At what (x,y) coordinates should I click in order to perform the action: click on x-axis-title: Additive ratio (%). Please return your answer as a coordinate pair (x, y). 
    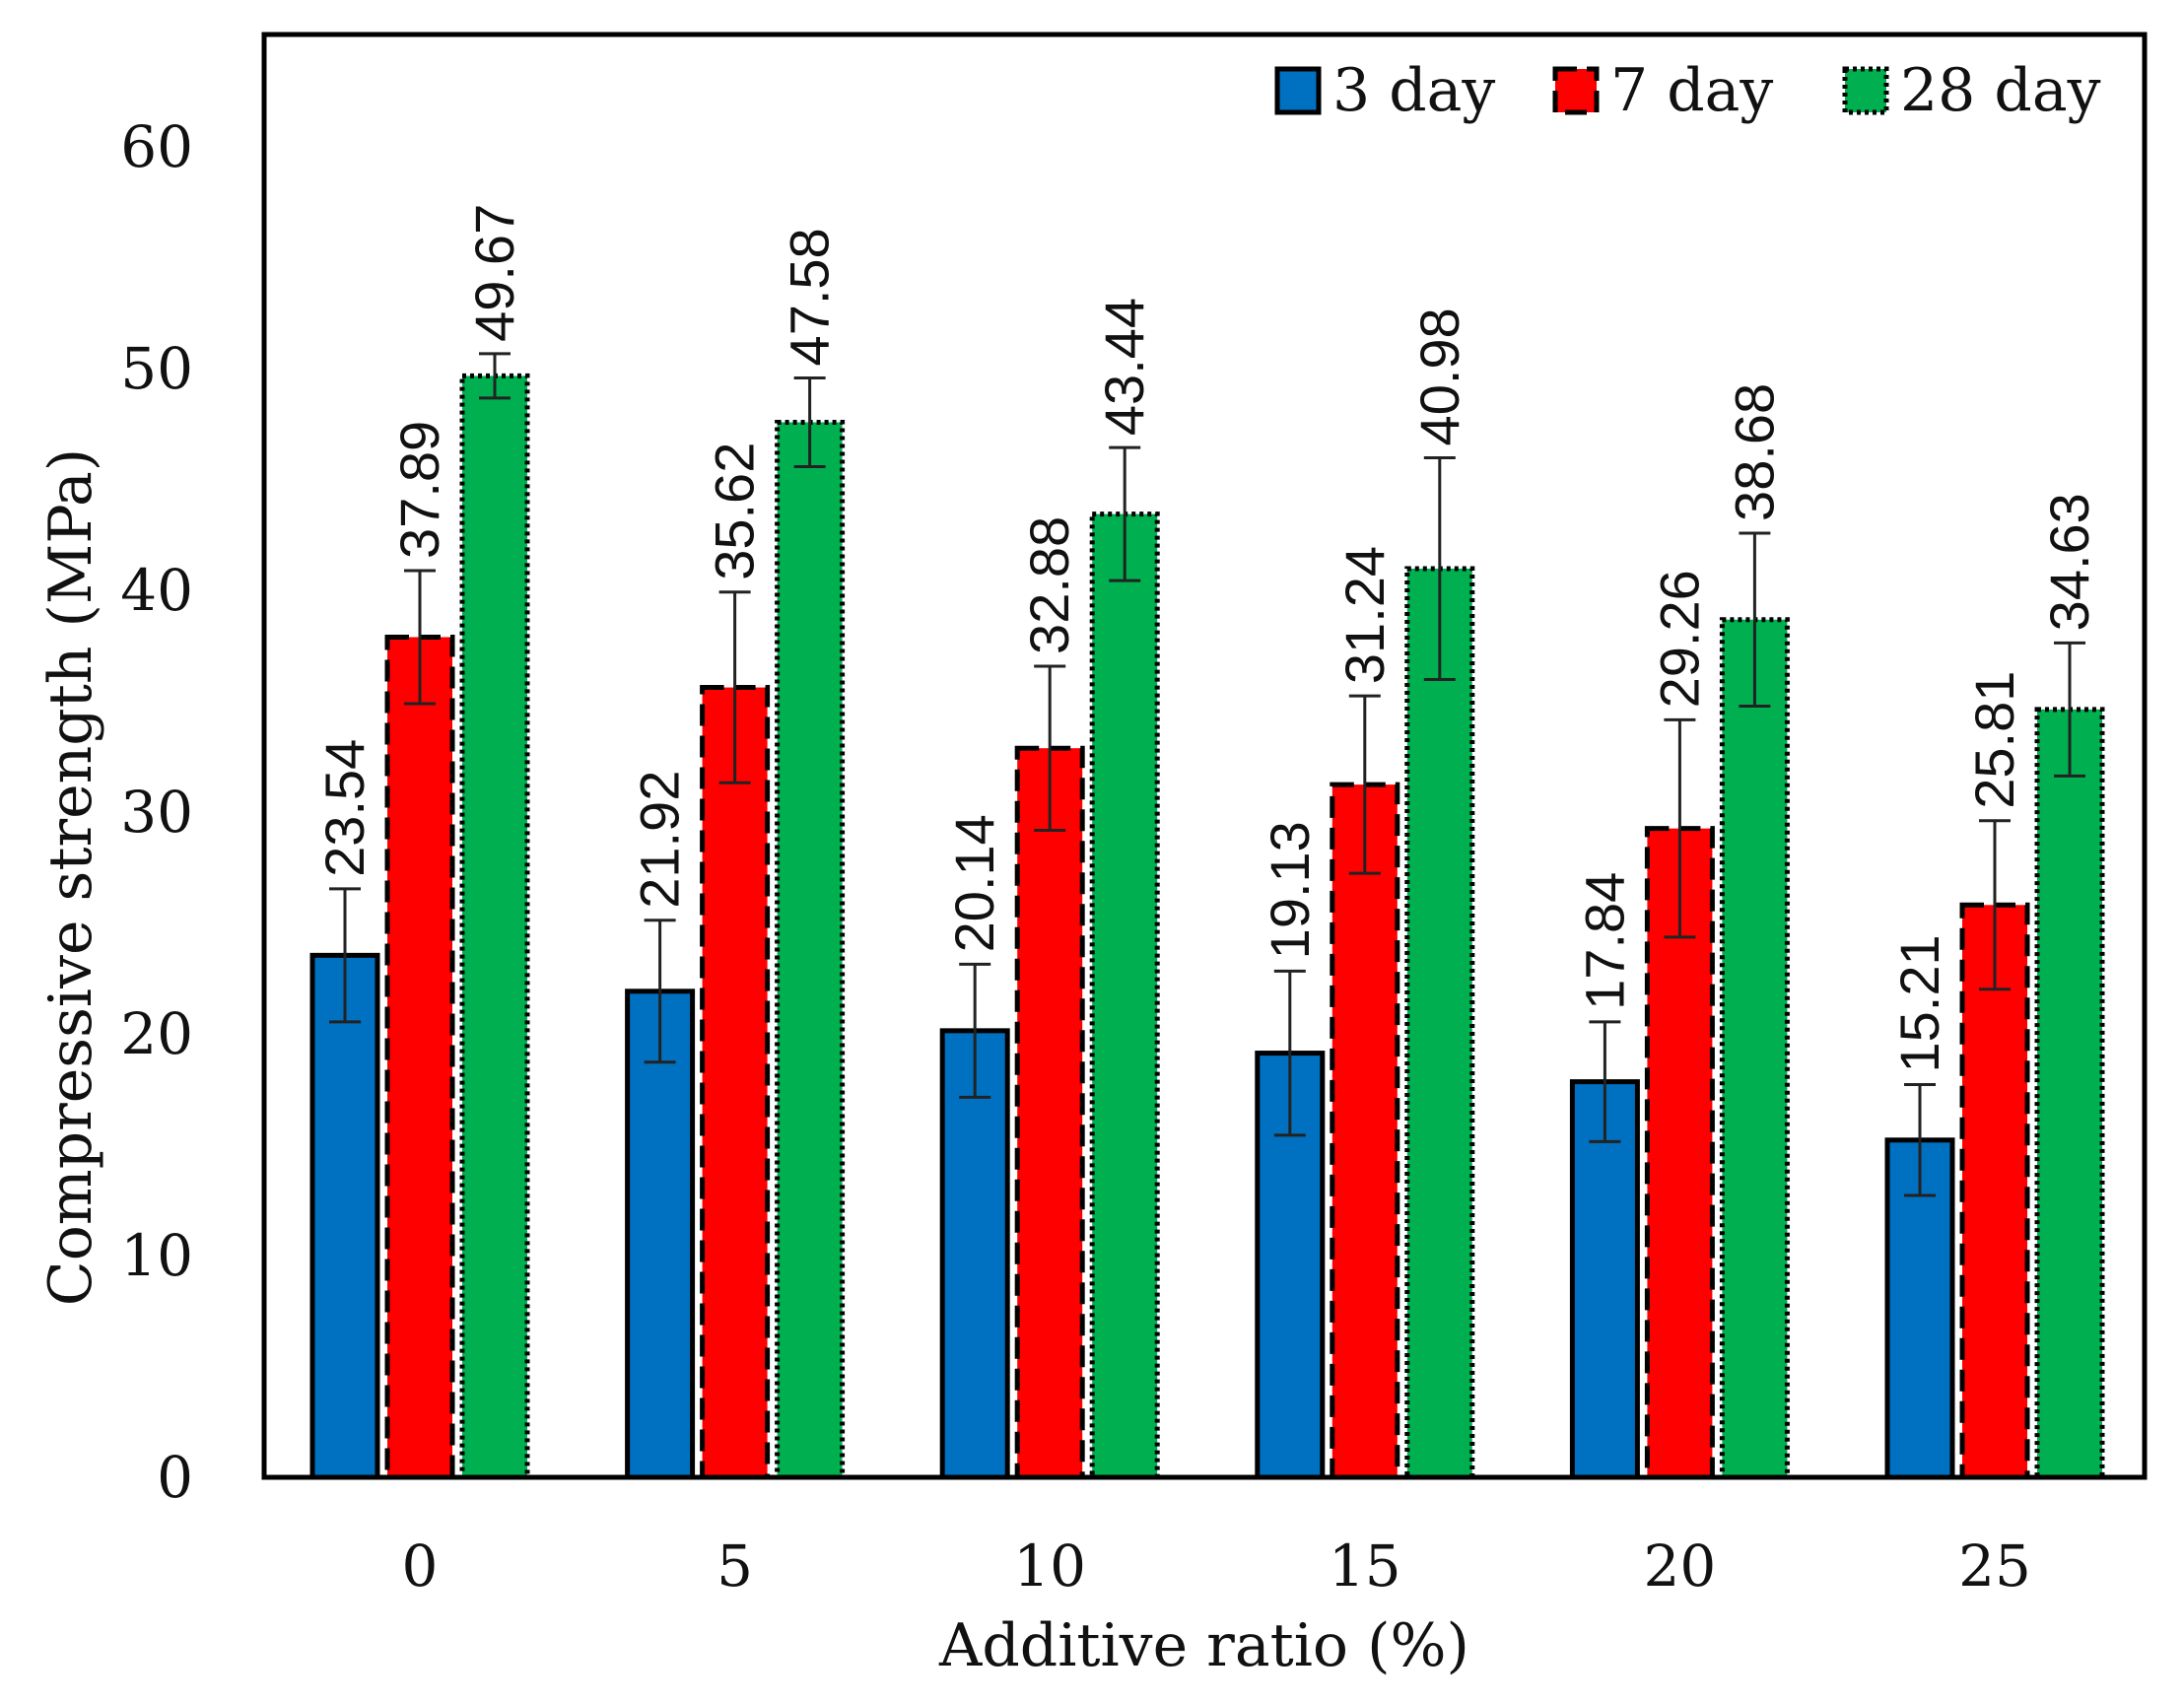
    Looking at the image, I should click on (1203, 1645).